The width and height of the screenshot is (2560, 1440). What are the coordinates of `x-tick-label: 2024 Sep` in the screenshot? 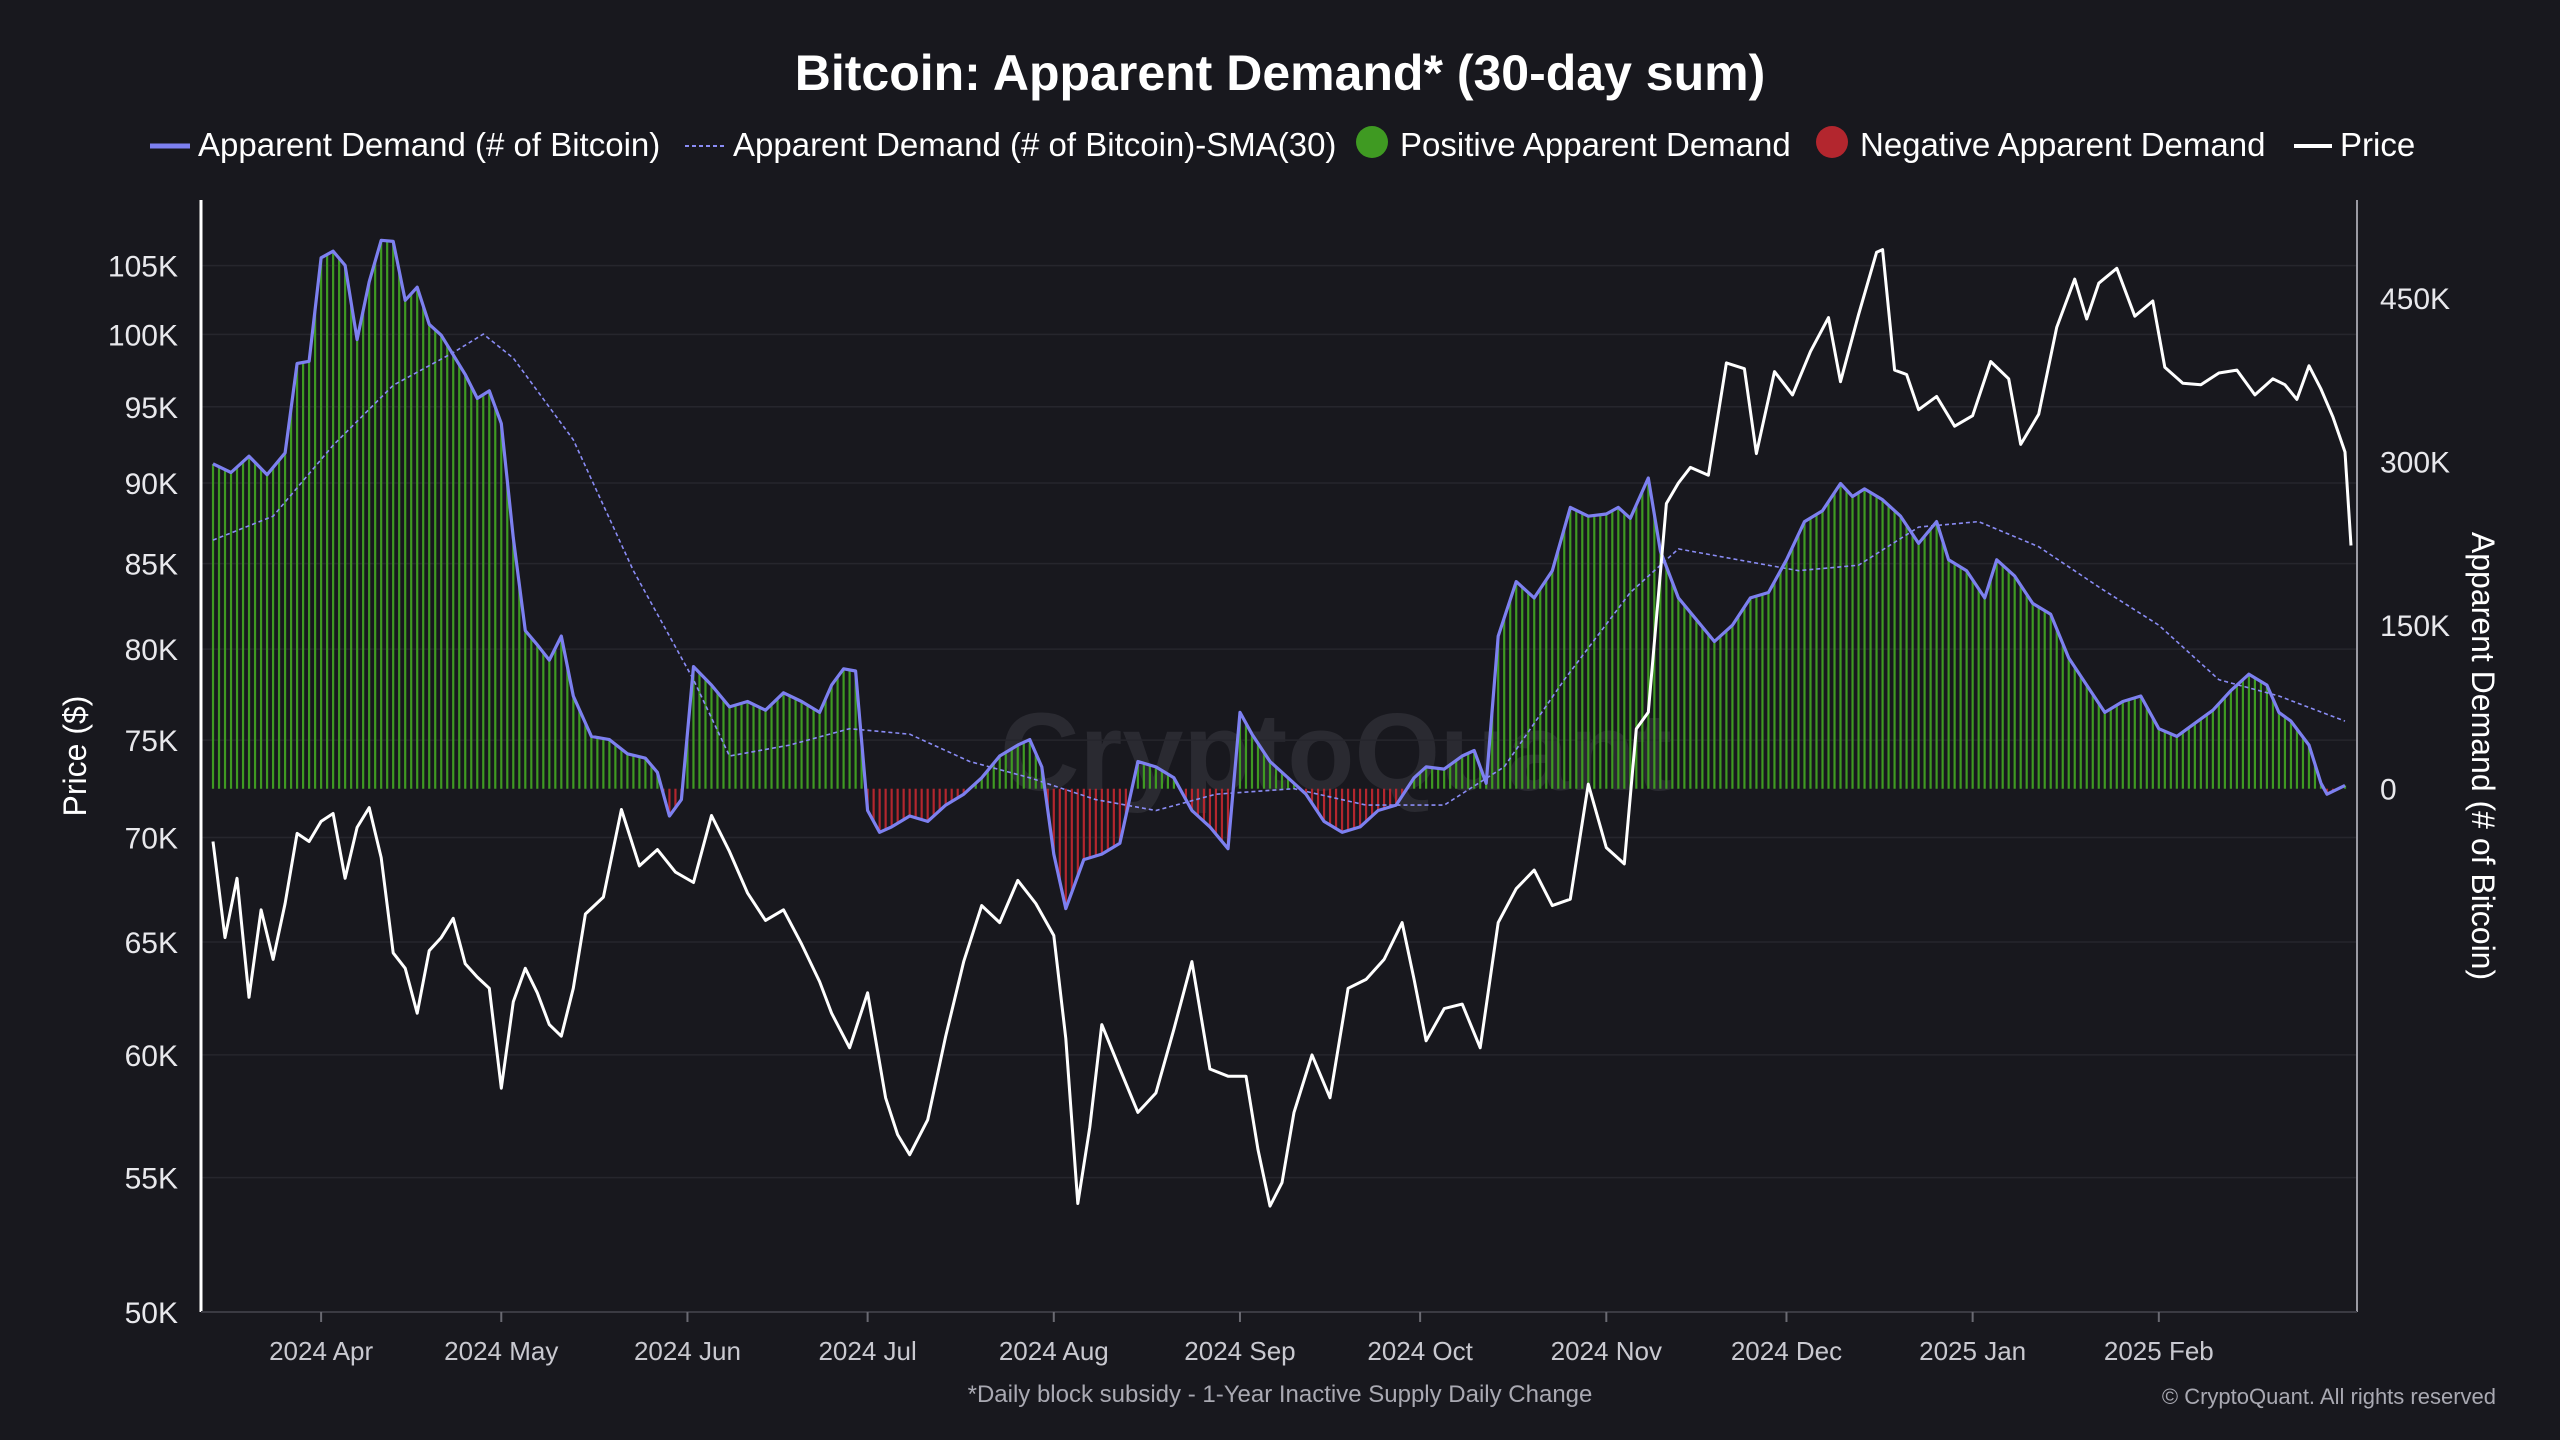 It's located at (1239, 1351).